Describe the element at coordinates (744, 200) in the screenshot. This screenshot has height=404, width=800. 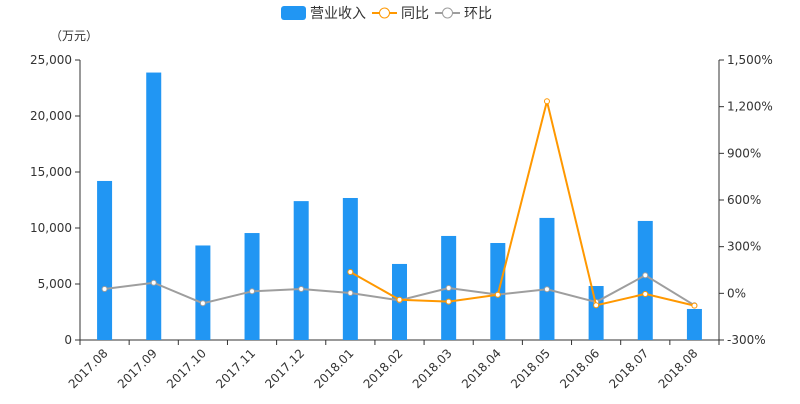
I see `right-tick-label: 600%` at that location.